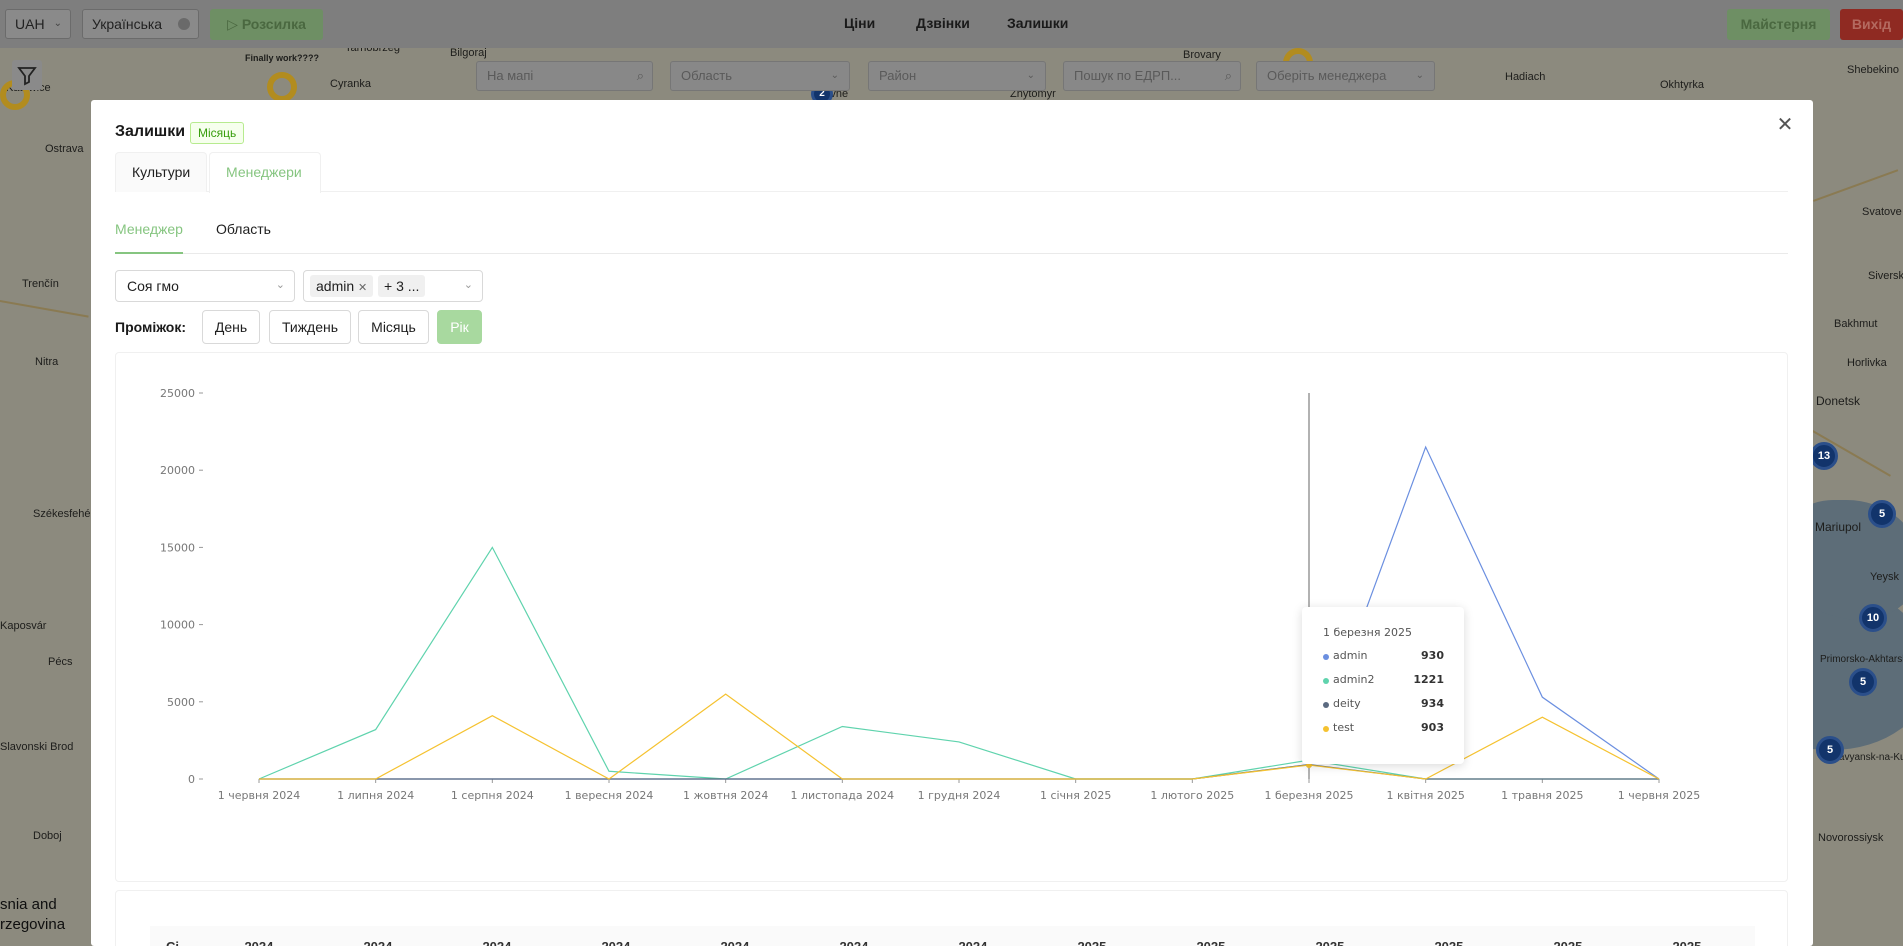 The width and height of the screenshot is (1903, 946). I want to click on tab-managers: Менеджери, so click(265, 172).